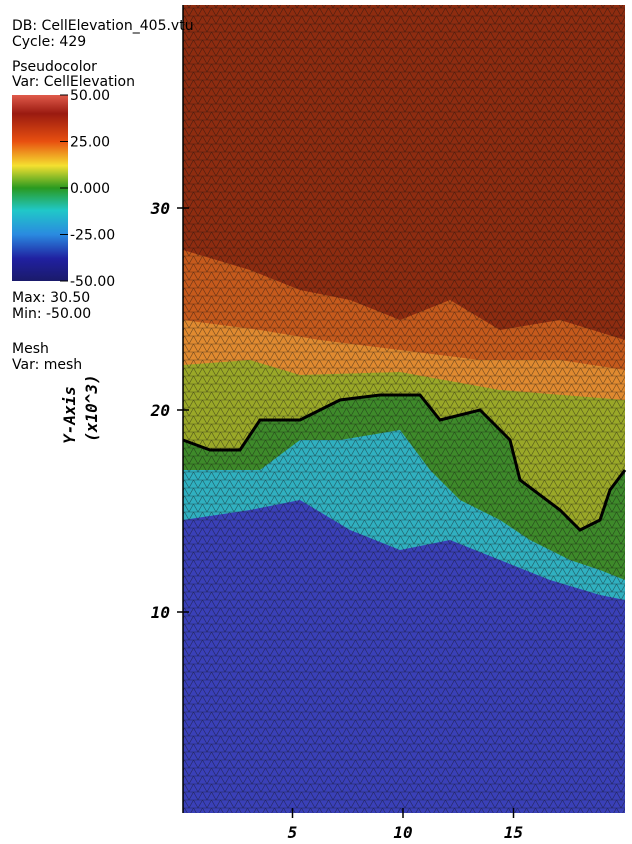 The height and width of the screenshot is (844, 632). What do you see at coordinates (293, 832) in the screenshot?
I see `x-tick-label: 5` at bounding box center [293, 832].